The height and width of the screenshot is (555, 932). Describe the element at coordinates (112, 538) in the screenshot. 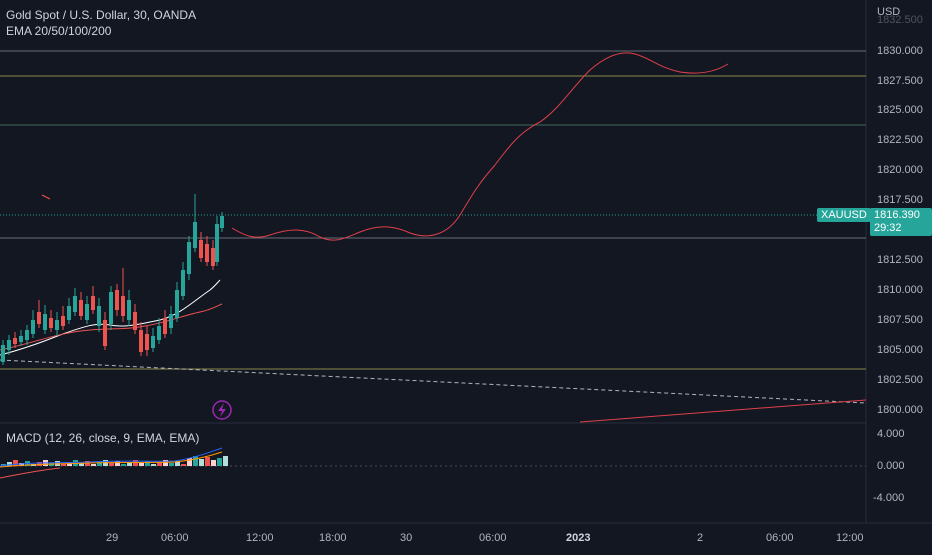

I see `time-tick: 29` at that location.